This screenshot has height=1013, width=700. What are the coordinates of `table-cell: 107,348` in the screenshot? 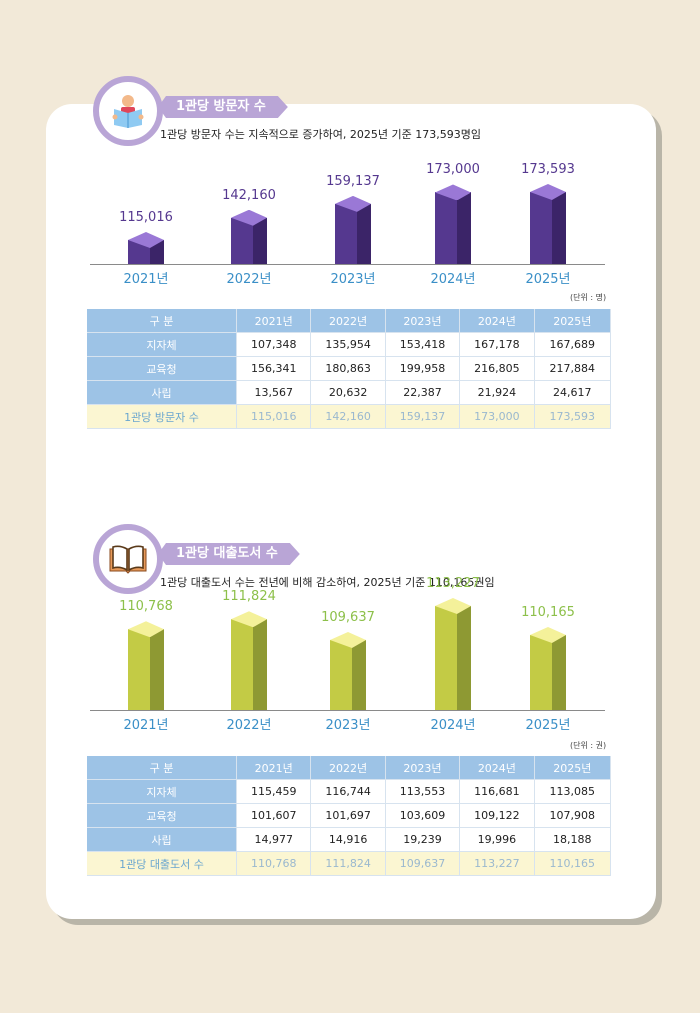 It's located at (274, 344).